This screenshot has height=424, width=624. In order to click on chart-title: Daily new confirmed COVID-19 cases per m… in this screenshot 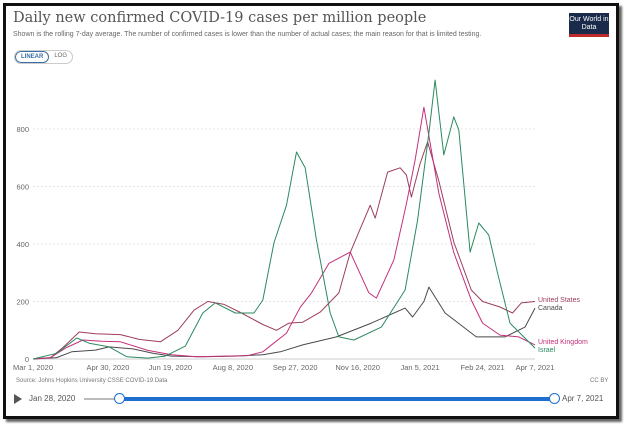, I will do `click(220, 18)`.